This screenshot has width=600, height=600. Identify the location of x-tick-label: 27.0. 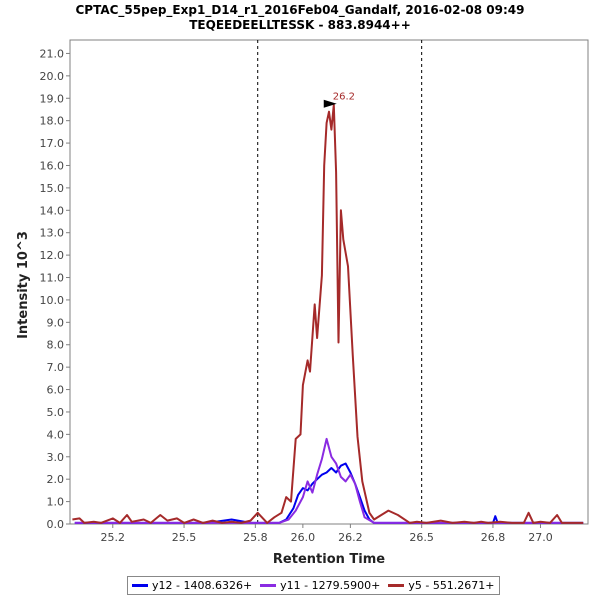
(540, 537).